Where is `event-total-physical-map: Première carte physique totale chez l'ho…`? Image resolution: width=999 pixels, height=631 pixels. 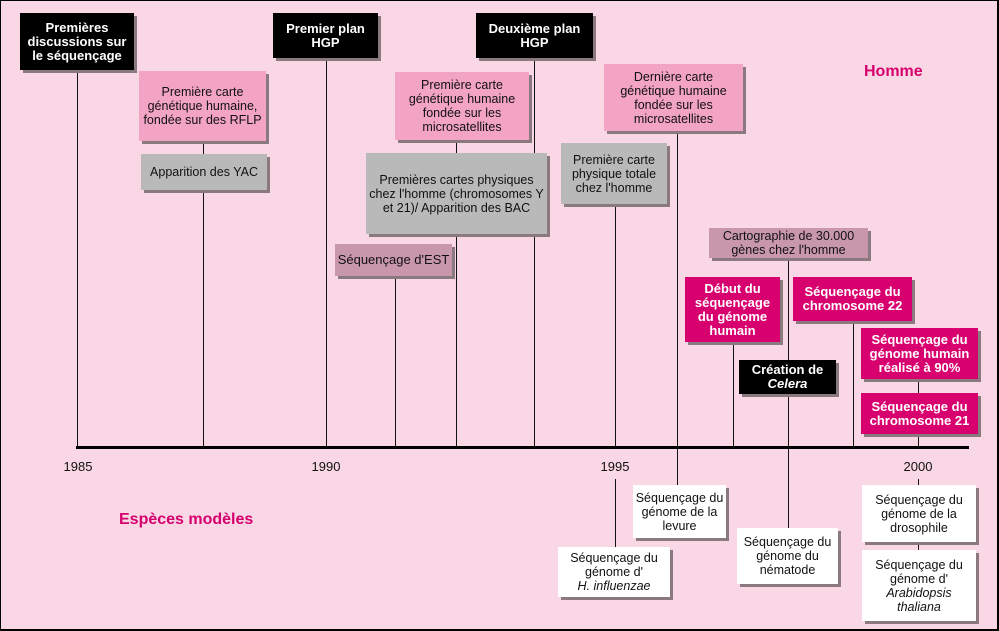 event-total-physical-map: Première carte physique totale chez l'ho… is located at coordinates (614, 173).